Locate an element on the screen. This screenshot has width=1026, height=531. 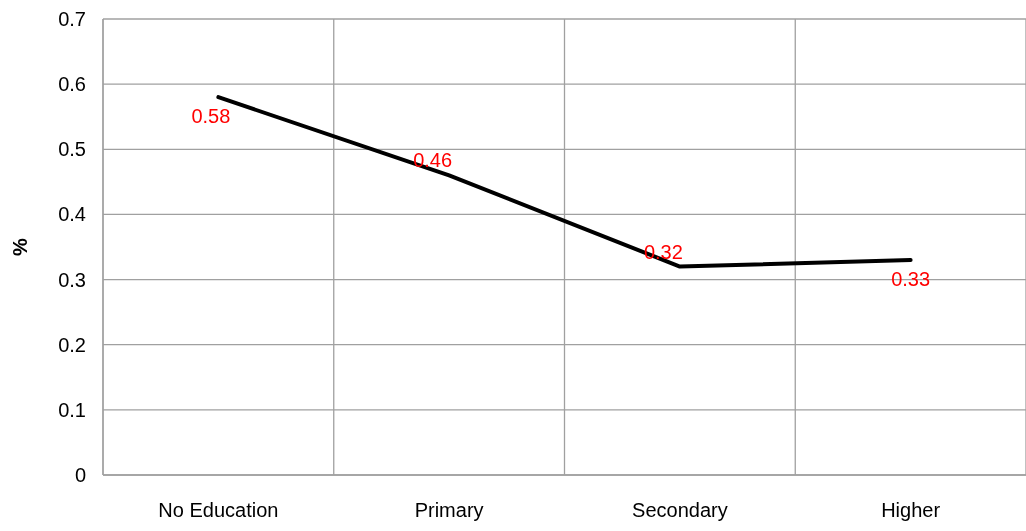
y-tick-label: 0.2 is located at coordinates (72, 344).